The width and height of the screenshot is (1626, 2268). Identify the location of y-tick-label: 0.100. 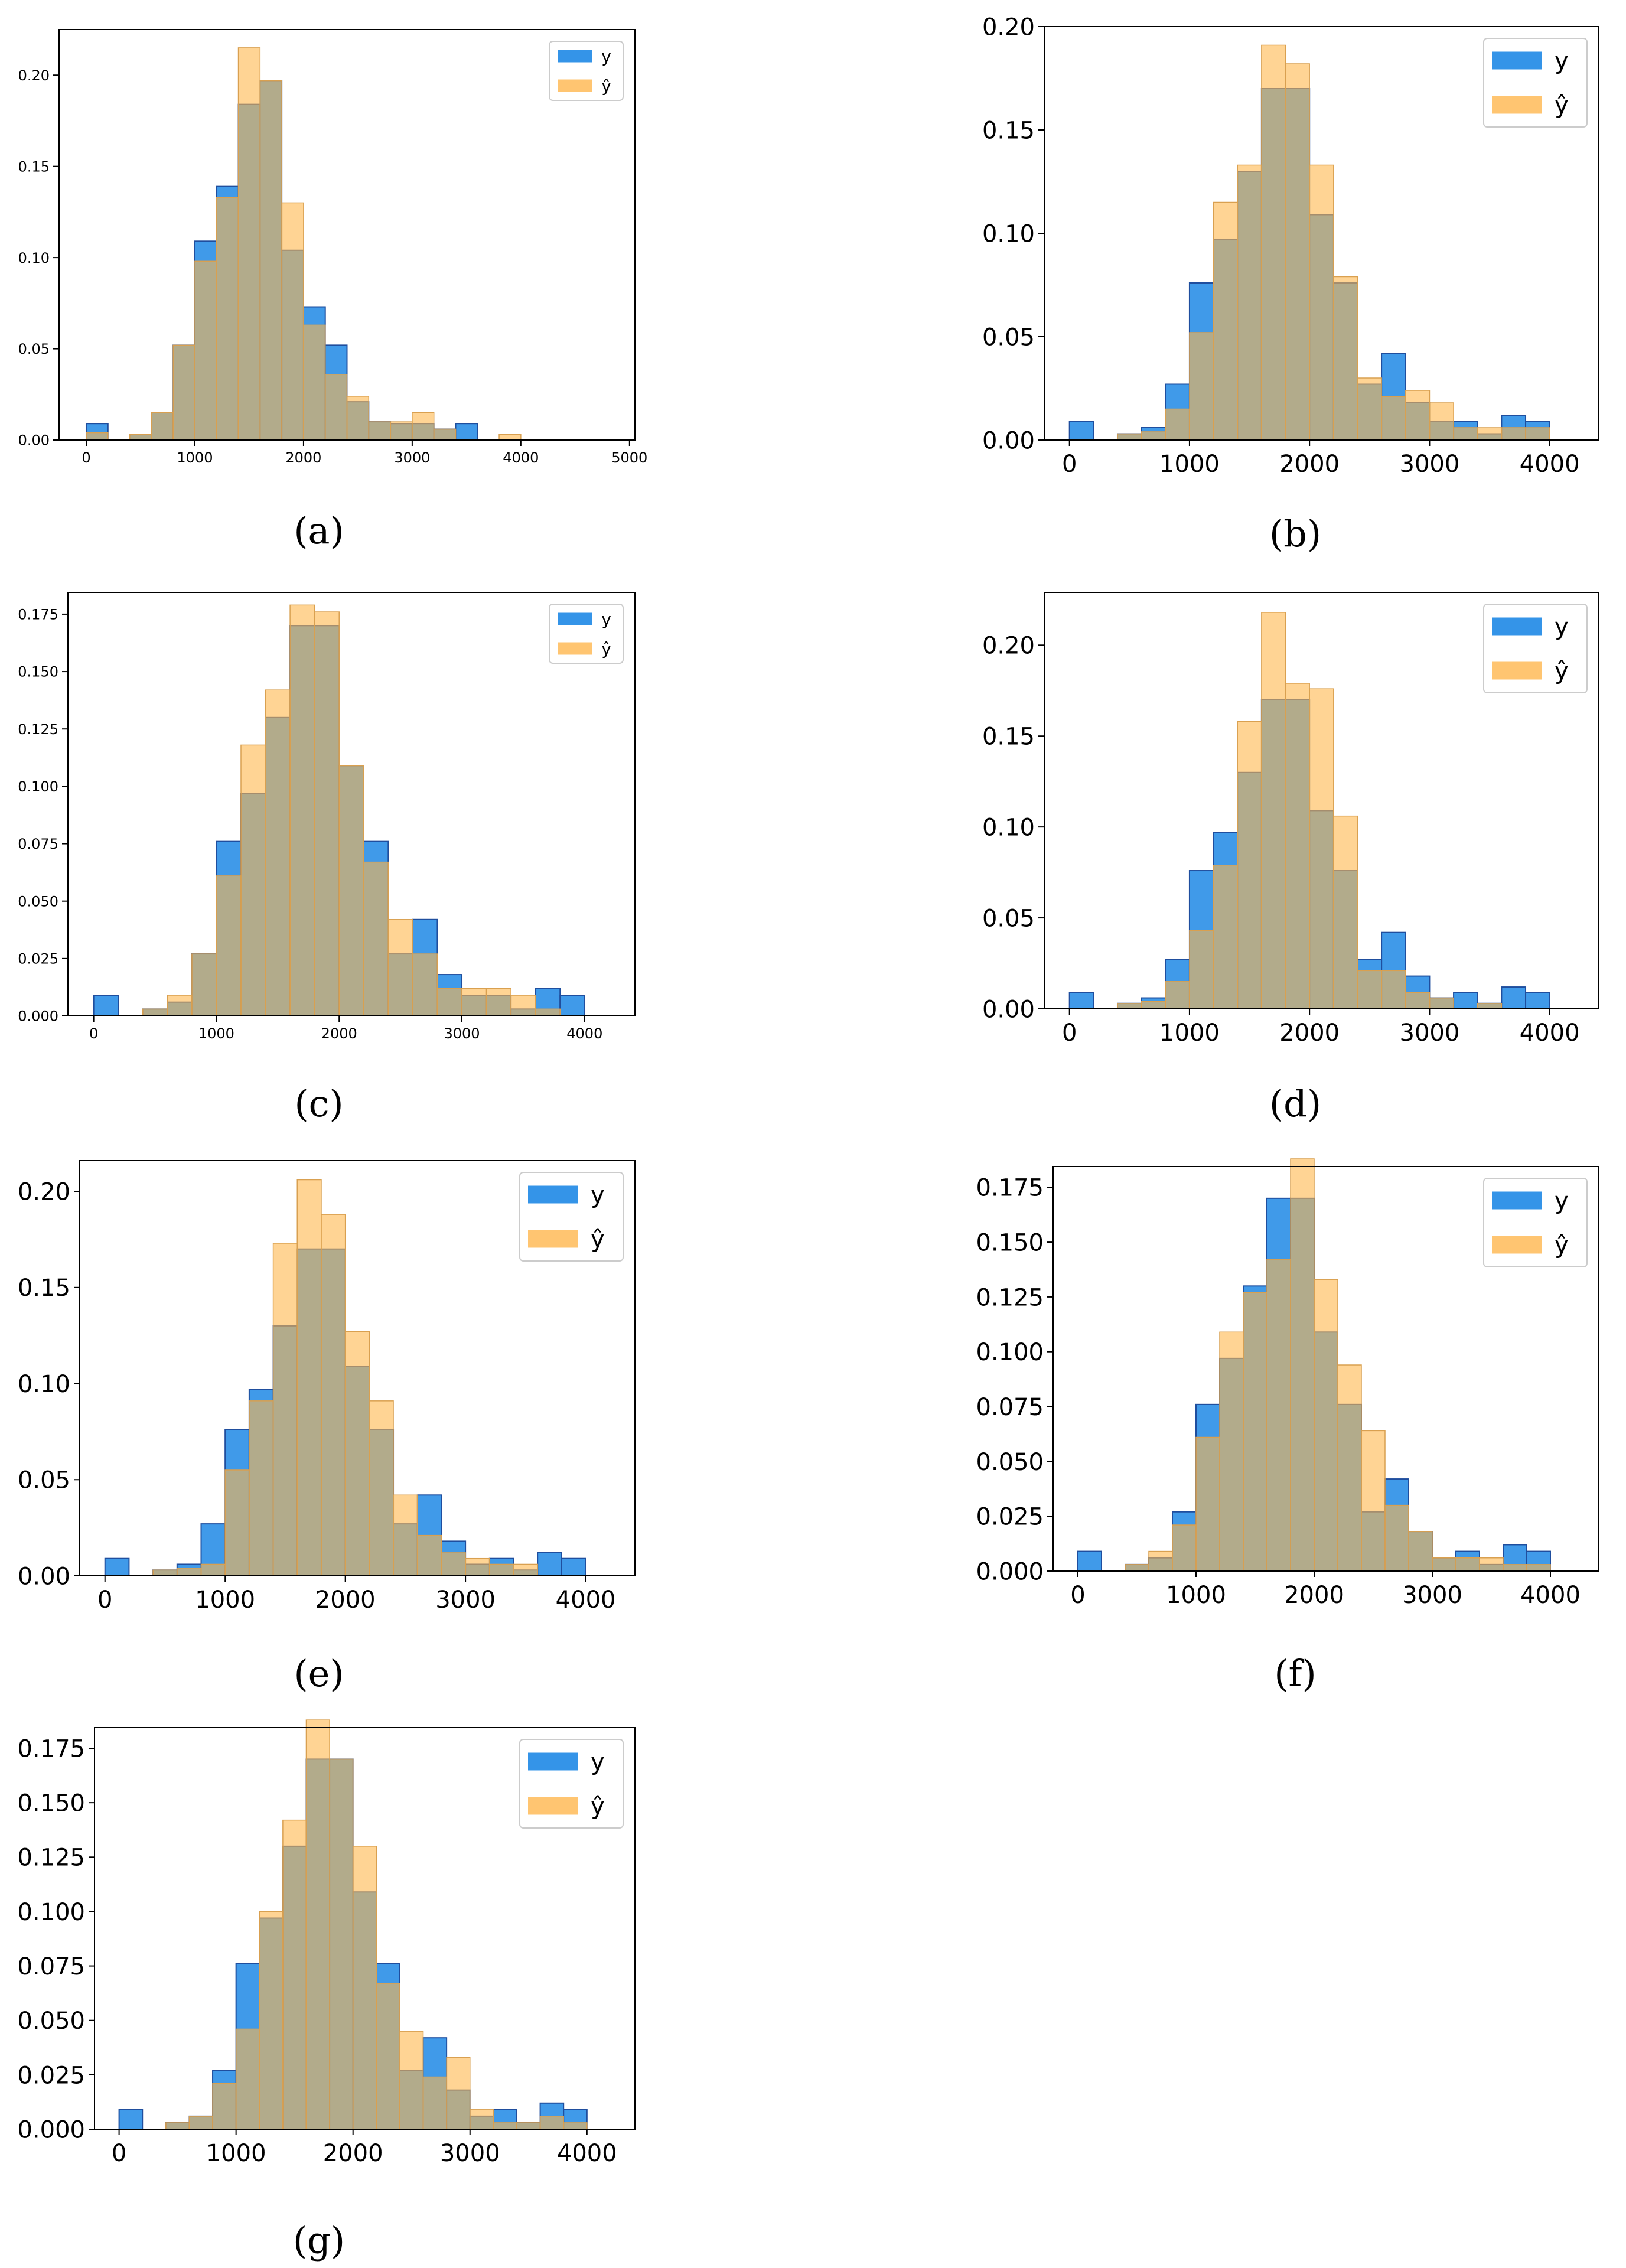
(1010, 1352).